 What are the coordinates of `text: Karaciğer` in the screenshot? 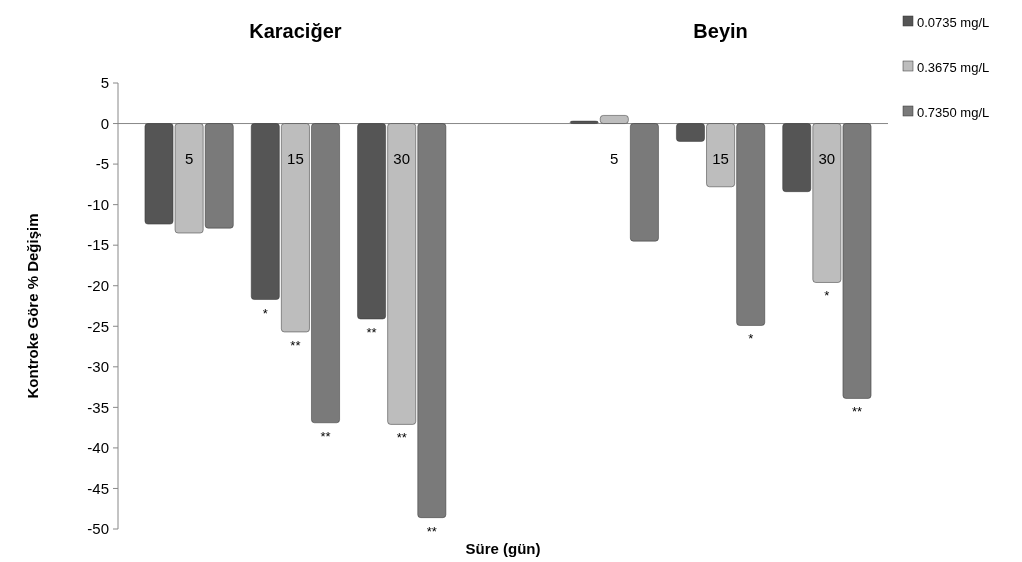 It's located at (295, 31).